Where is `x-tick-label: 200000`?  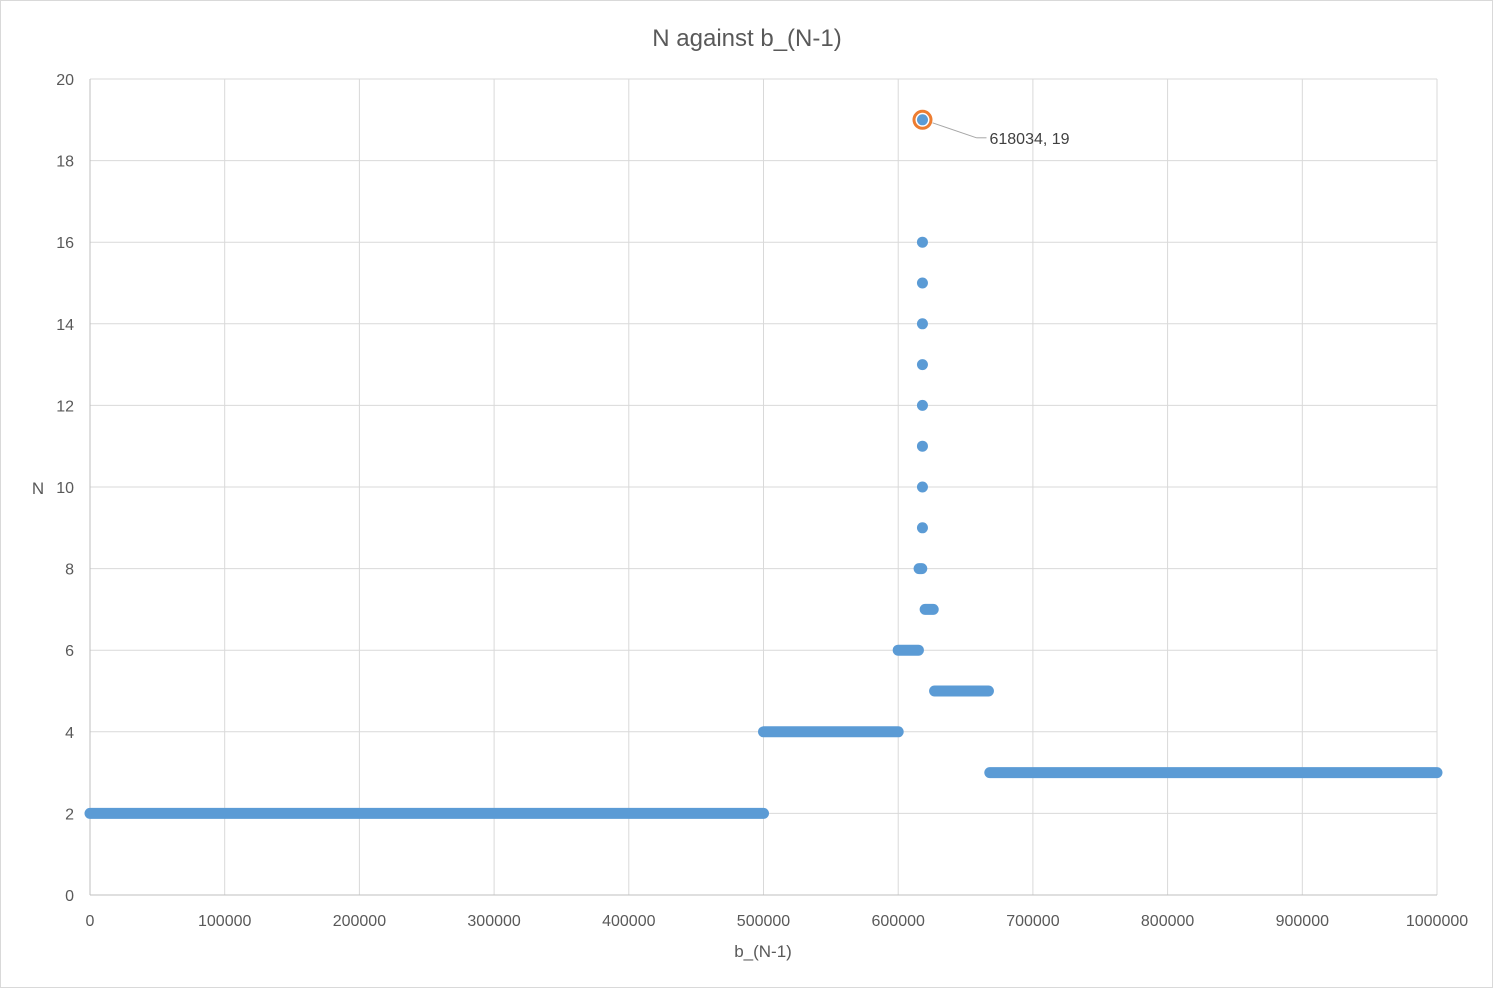
x-tick-label: 200000 is located at coordinates (359, 921).